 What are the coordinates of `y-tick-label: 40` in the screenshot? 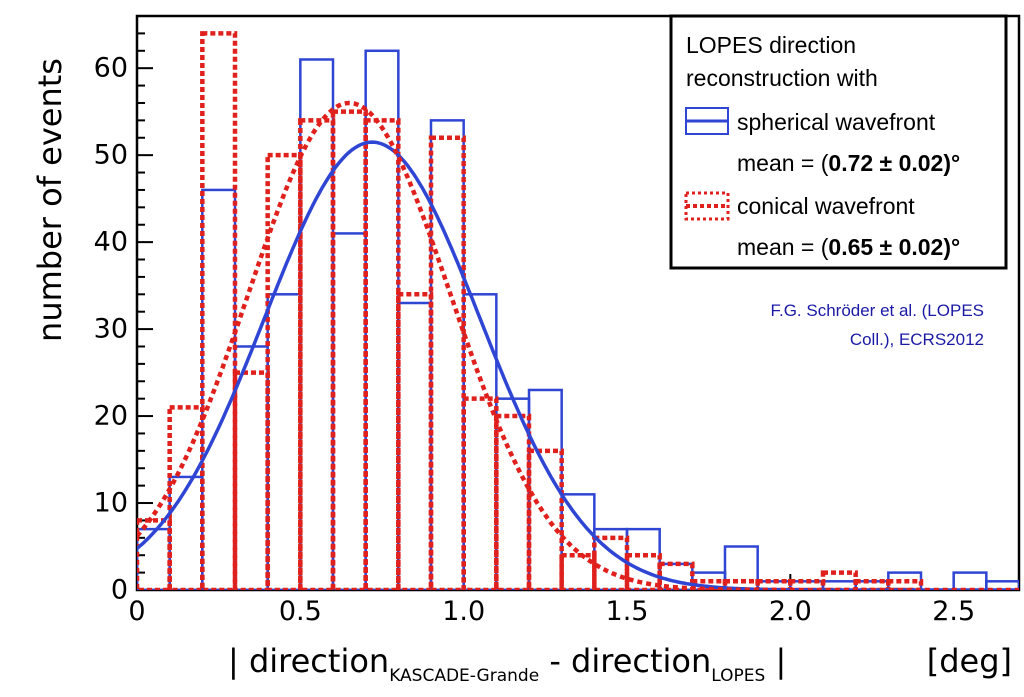 It's located at (111, 242).